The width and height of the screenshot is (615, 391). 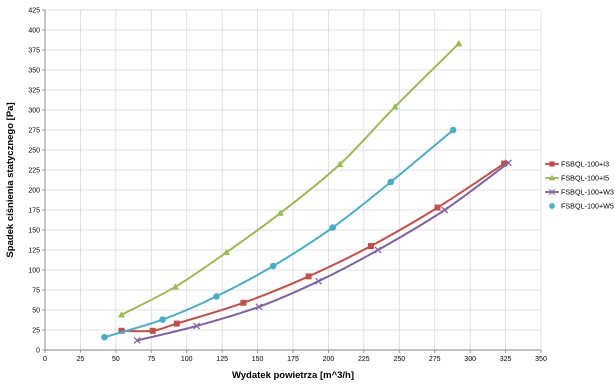 I want to click on y-tick-label: 75, so click(x=36, y=291).